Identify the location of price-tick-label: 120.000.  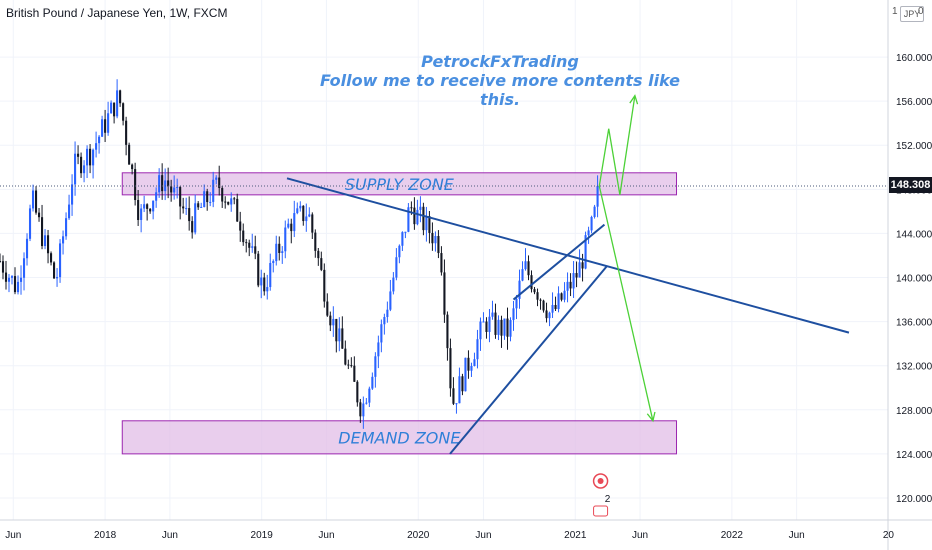
(914, 499).